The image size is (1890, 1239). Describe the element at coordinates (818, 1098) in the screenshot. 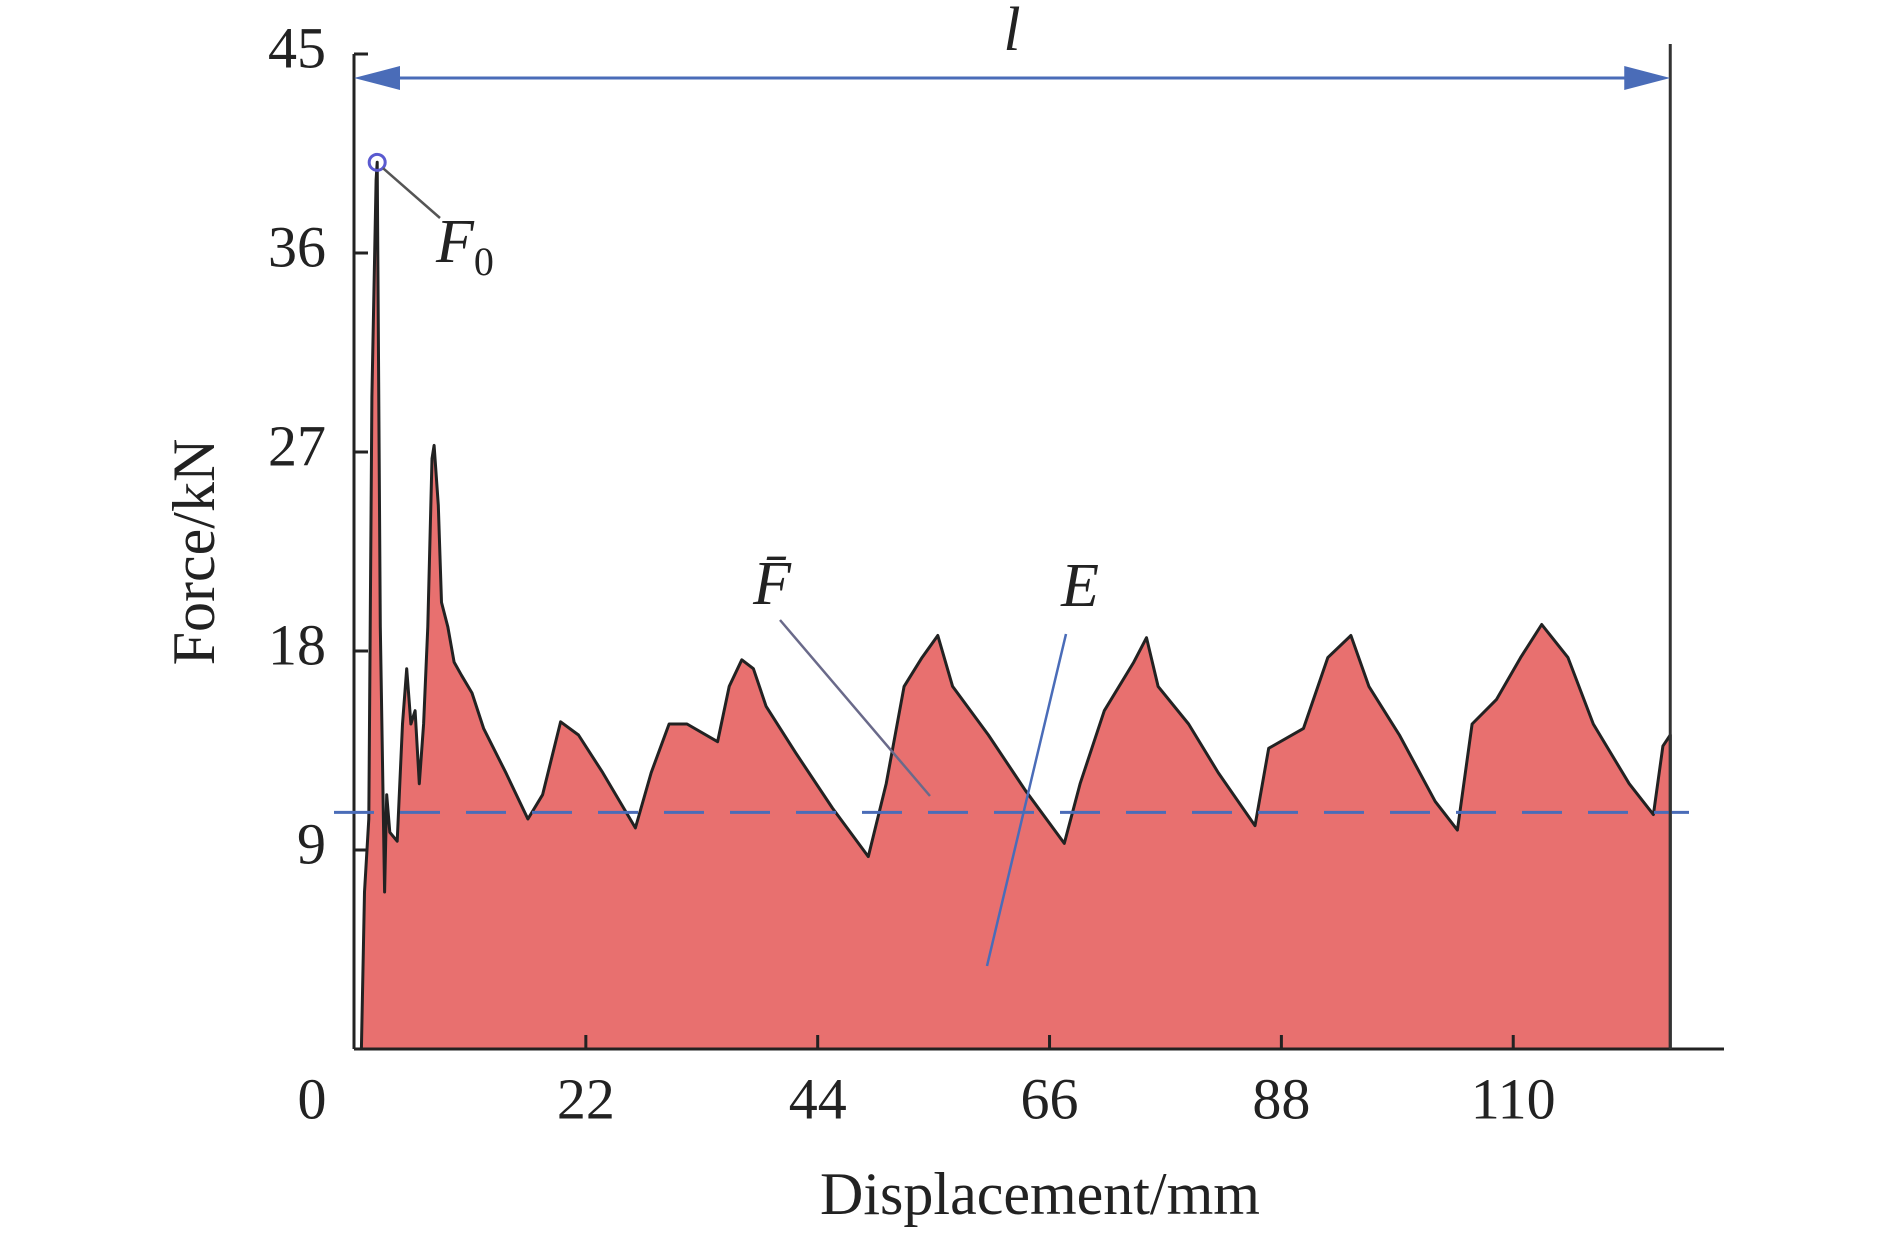

I see `x-tick-label: 44` at that location.